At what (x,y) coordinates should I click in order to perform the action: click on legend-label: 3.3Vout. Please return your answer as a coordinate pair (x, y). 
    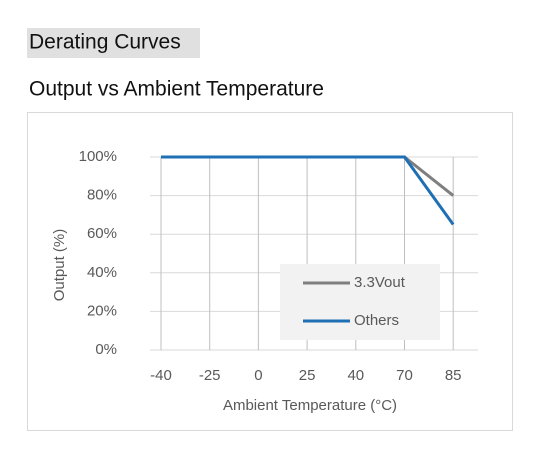
    Looking at the image, I should click on (380, 282).